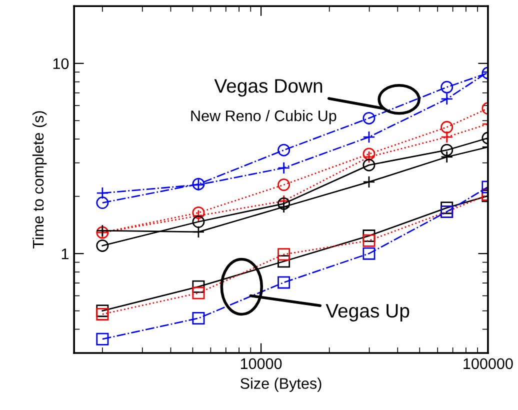 The width and height of the screenshot is (518, 410). What do you see at coordinates (368, 313) in the screenshot?
I see `annotation: Vegas Up` at bounding box center [368, 313].